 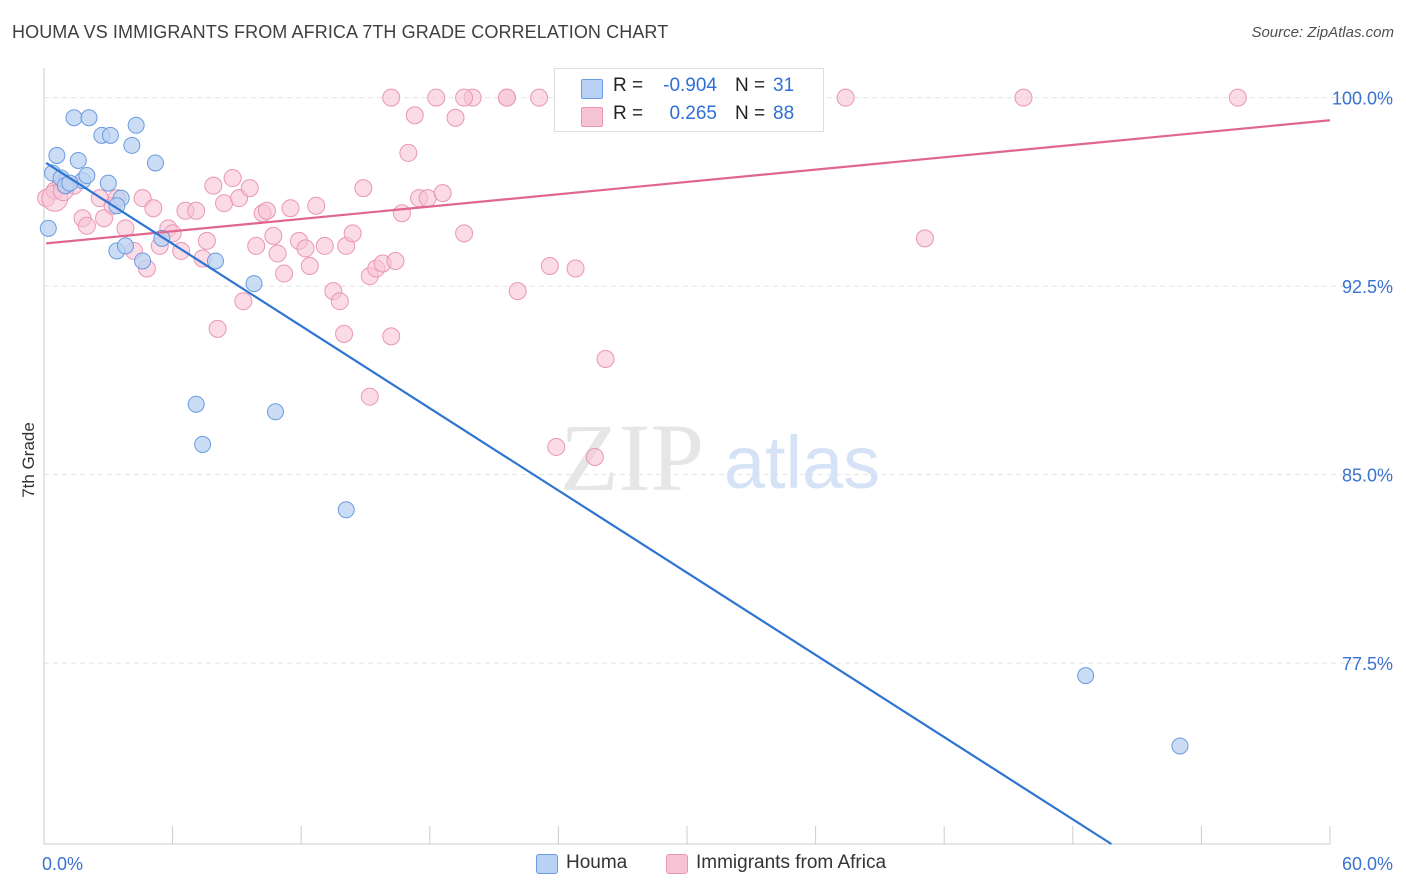 I want to click on africa-trend-line, so click(x=688, y=182).